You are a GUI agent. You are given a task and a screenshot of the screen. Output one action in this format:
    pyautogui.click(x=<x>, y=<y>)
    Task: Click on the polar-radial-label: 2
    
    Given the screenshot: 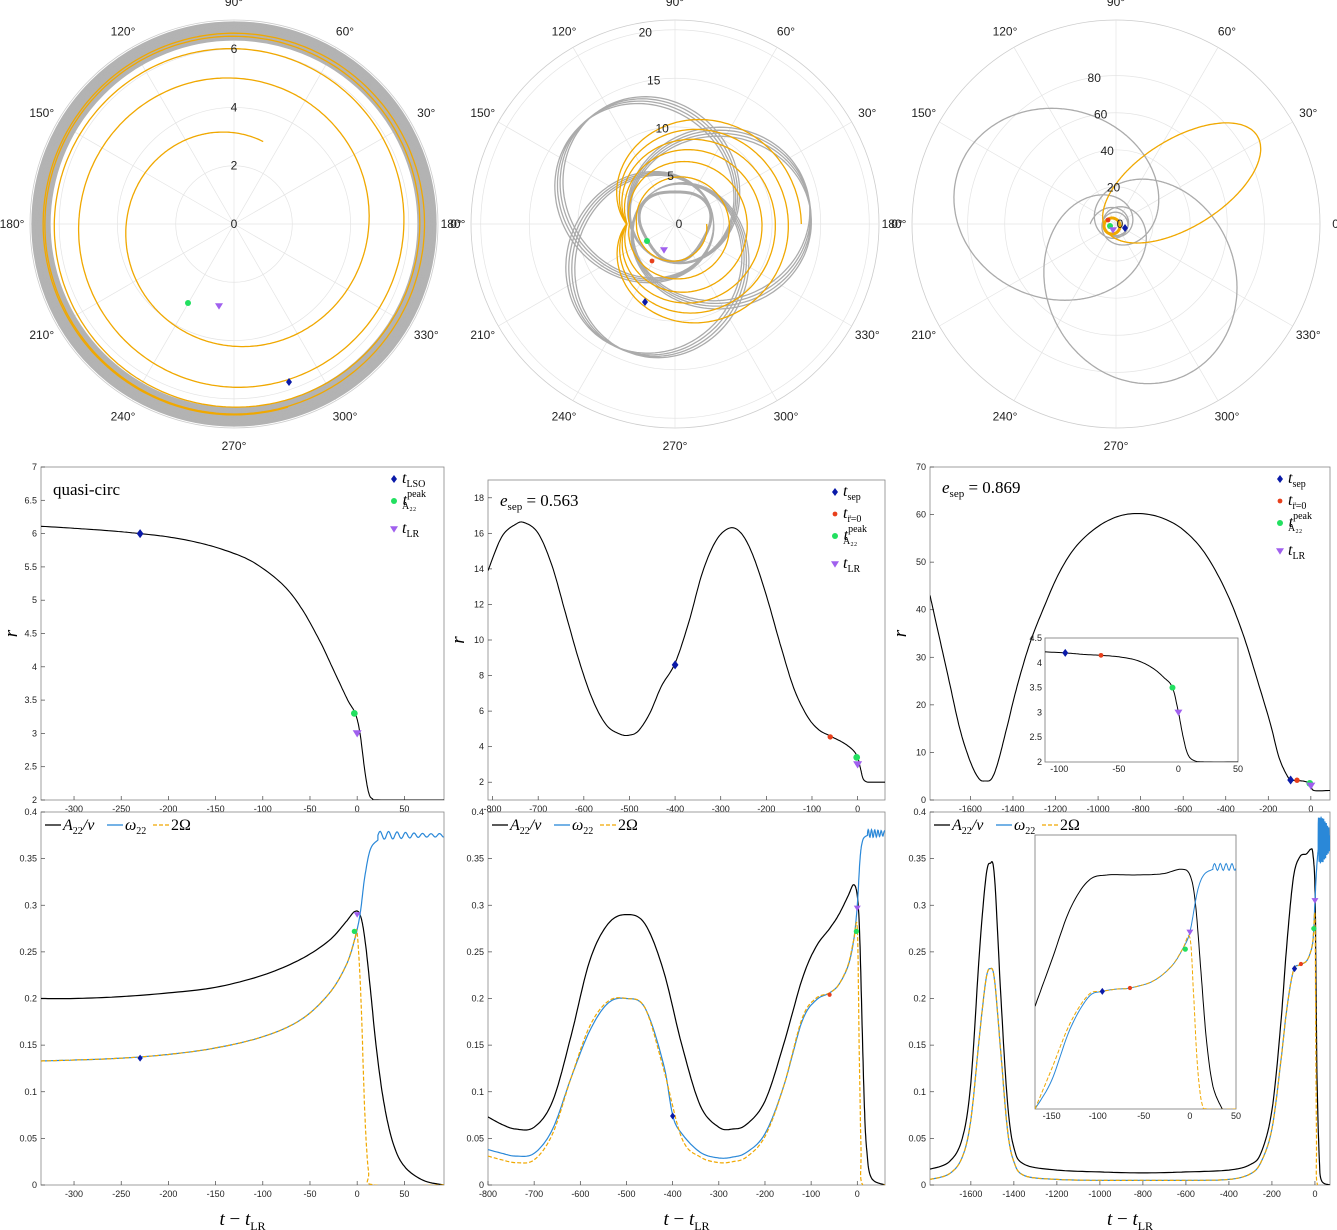 What is the action you would take?
    pyautogui.click(x=234, y=166)
    